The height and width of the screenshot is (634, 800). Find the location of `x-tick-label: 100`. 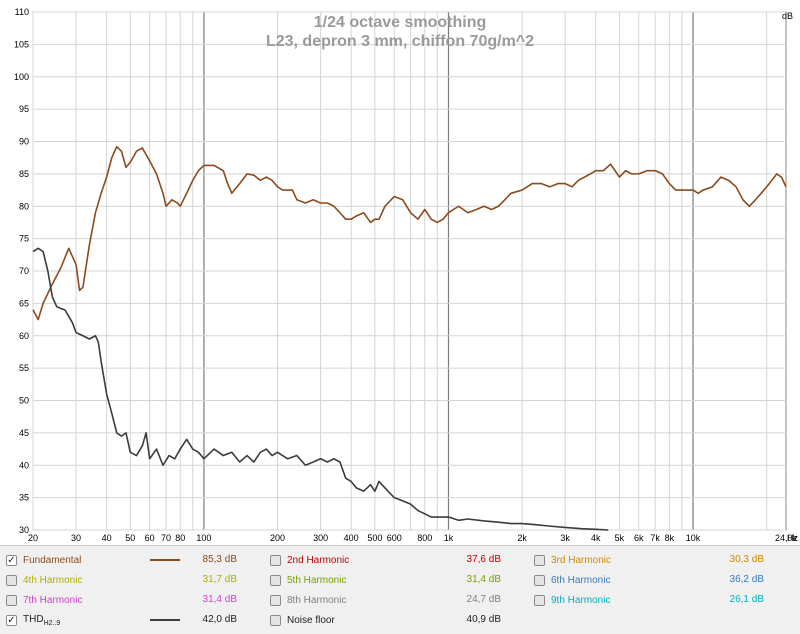

x-tick-label: 100 is located at coordinates (203, 538).